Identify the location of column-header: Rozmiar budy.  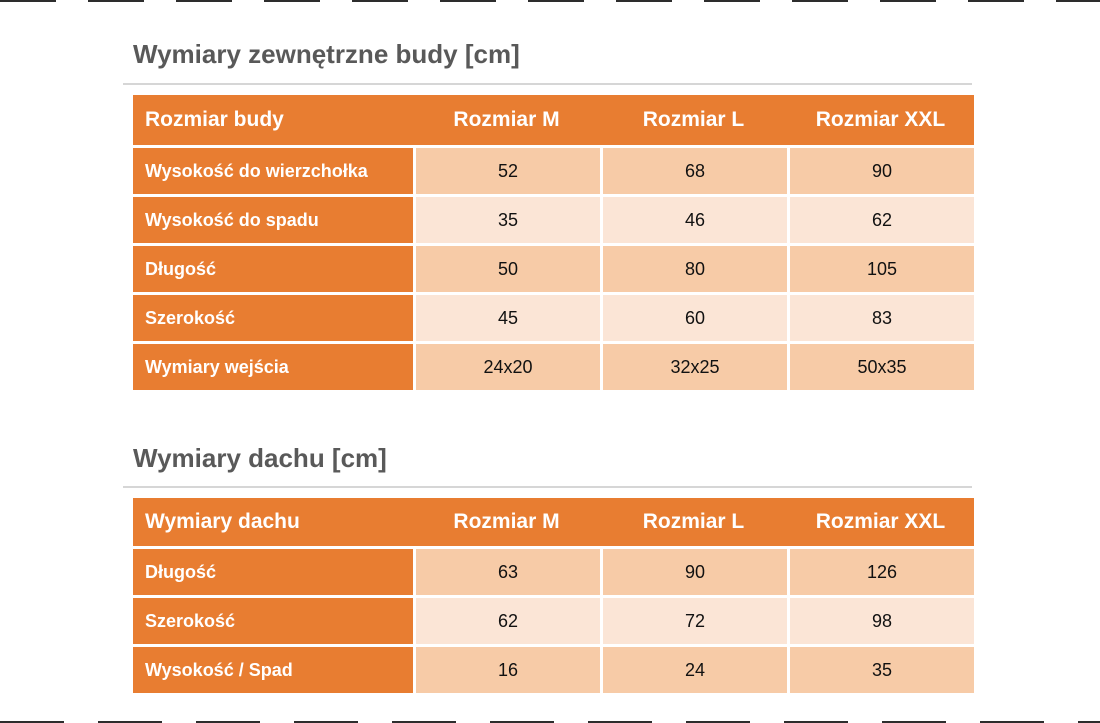
(214, 119).